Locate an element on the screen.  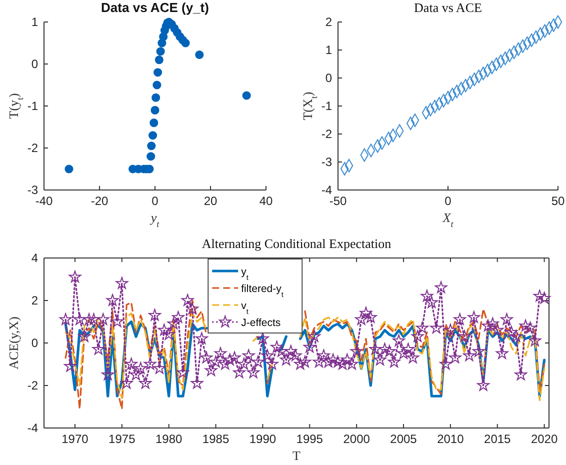
x-tick-label: 20 is located at coordinates (211, 201).